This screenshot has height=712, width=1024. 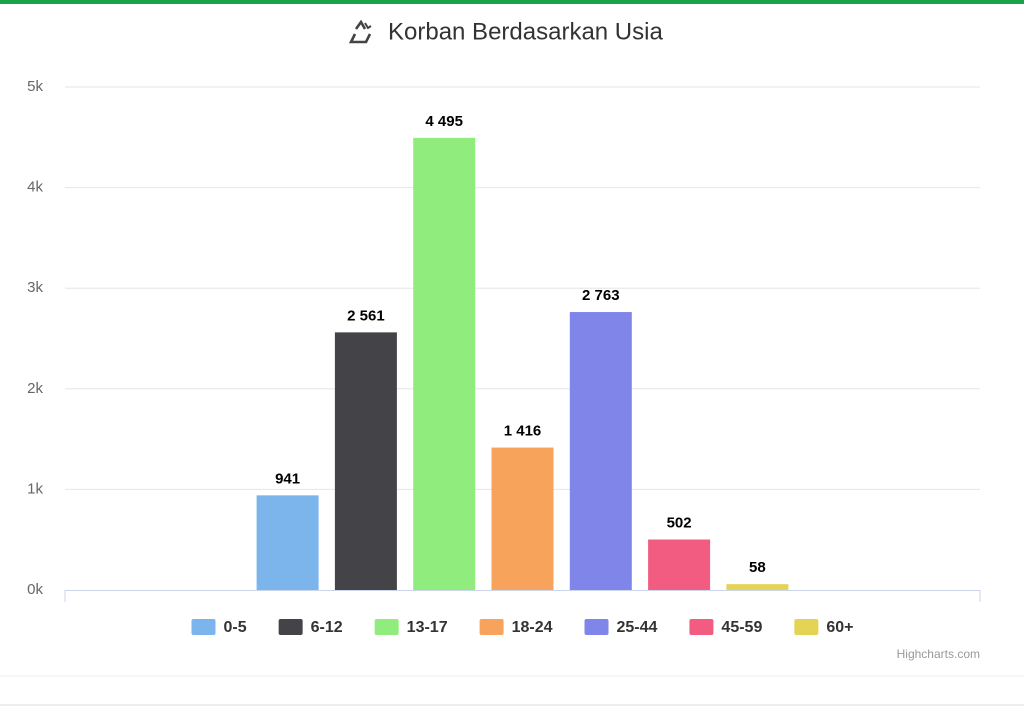 I want to click on y-tick-label: 2k, so click(x=35, y=388).